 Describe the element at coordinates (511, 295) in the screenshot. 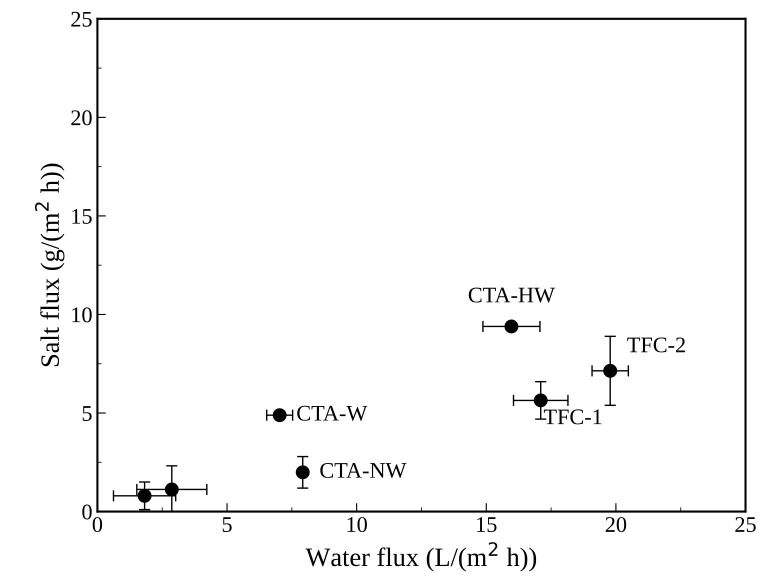

I see `annotation: CTA-HW` at that location.